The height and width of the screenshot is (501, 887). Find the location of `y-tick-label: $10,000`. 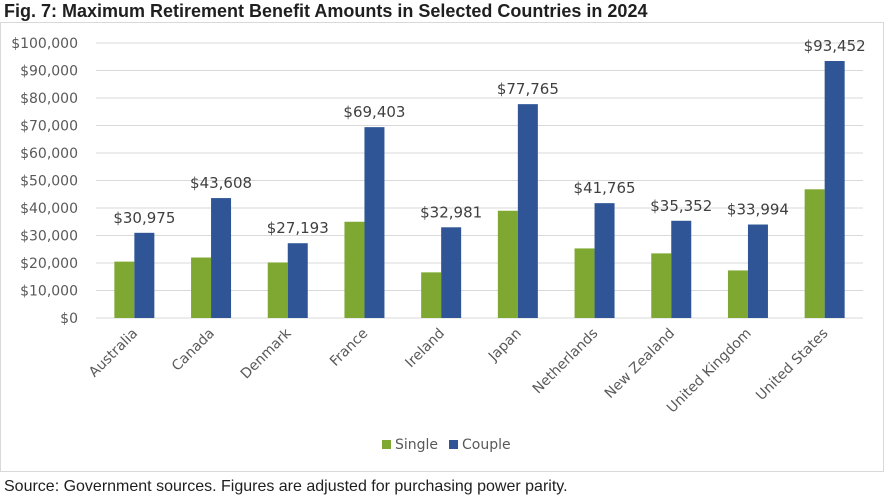

y-tick-label: $10,000 is located at coordinates (49, 292).